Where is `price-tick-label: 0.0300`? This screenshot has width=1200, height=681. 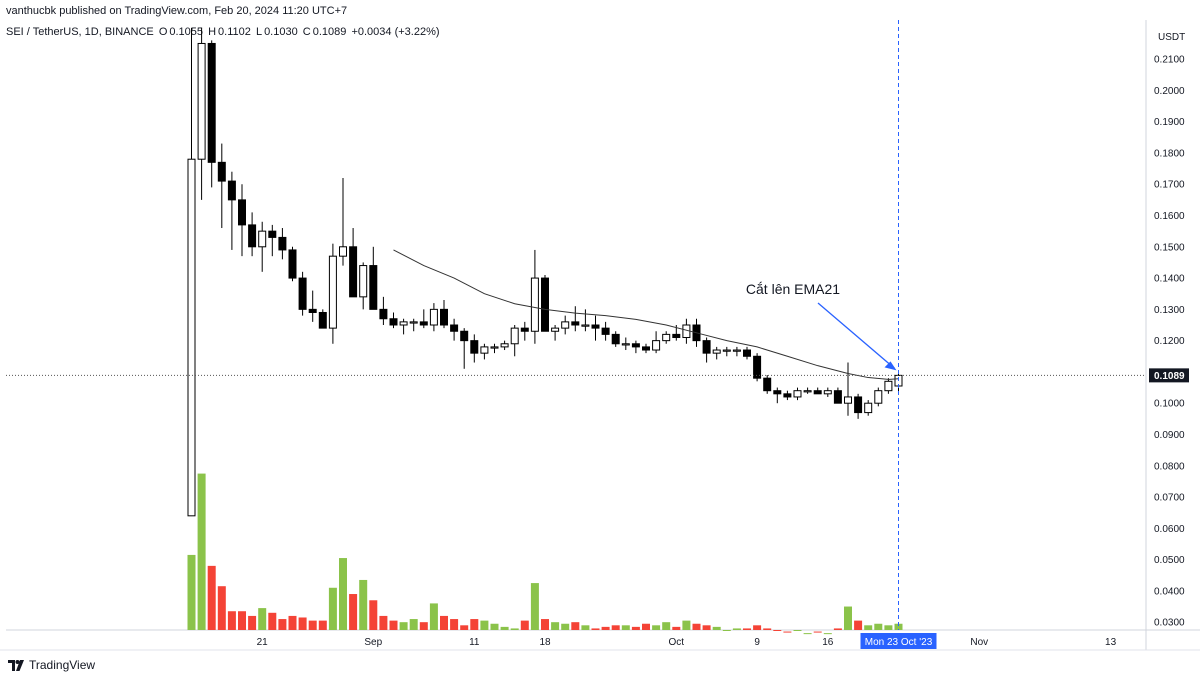
price-tick-label: 0.0300 is located at coordinates (1169, 623).